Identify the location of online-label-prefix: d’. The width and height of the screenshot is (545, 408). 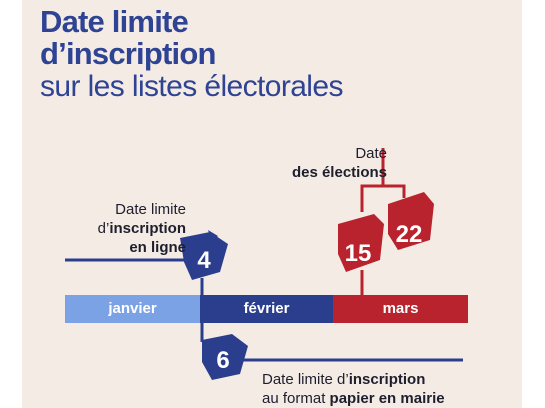
(103, 228).